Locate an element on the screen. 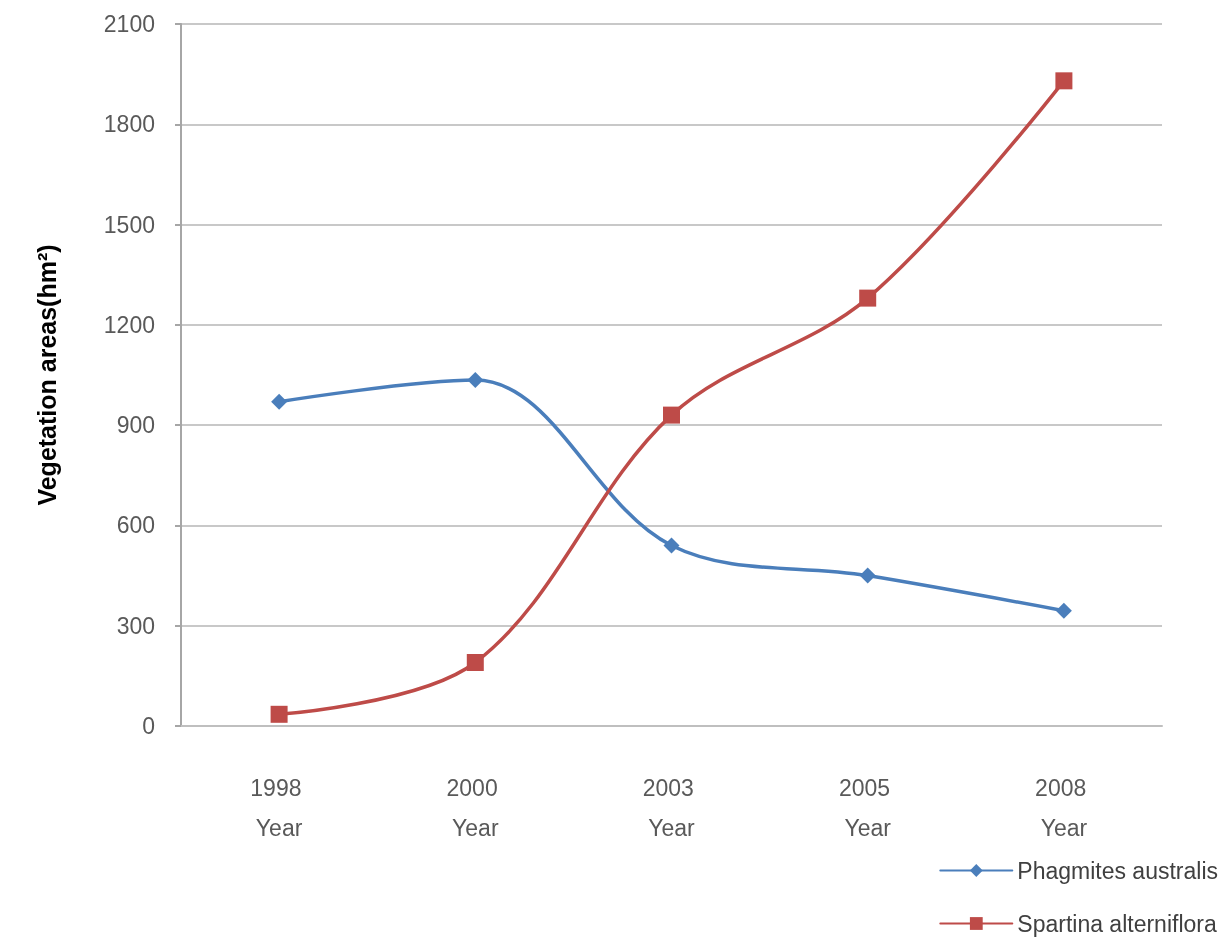 The width and height of the screenshot is (1231, 950). y-axis-title: Vegetation areas(hm²) is located at coordinates (46, 375).